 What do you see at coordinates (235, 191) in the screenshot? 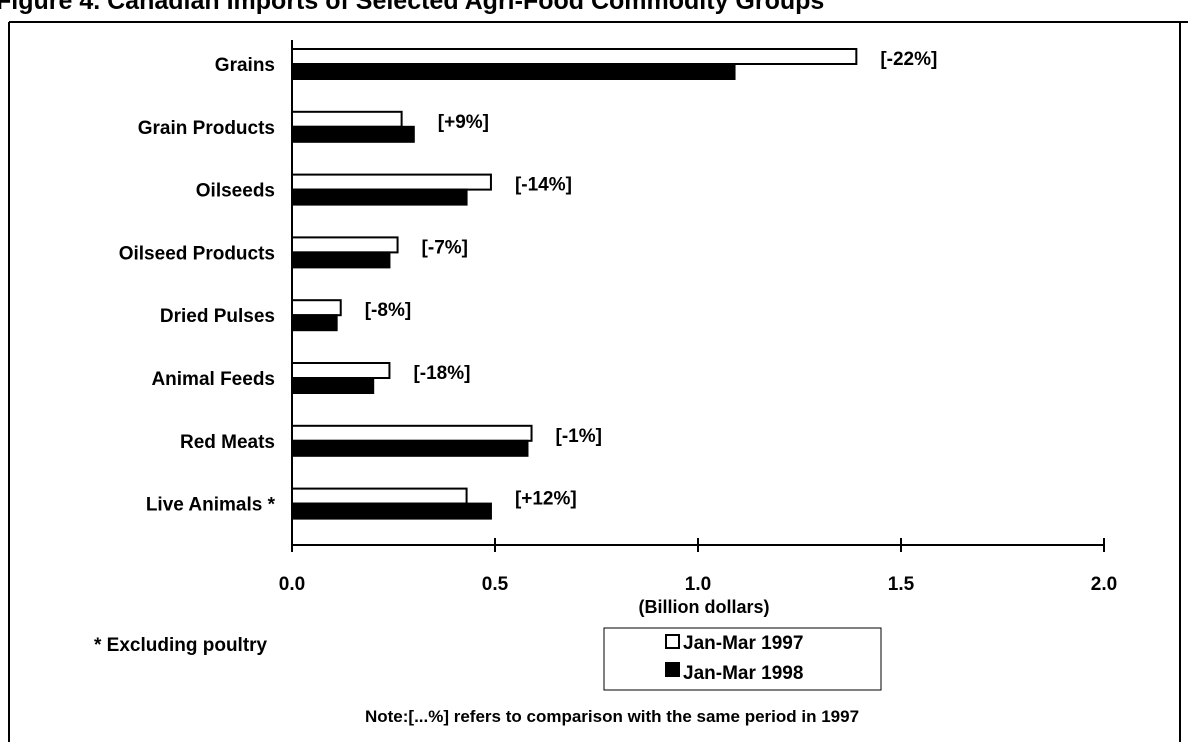
I see `category-label-oilseeds: Oilseeds` at bounding box center [235, 191].